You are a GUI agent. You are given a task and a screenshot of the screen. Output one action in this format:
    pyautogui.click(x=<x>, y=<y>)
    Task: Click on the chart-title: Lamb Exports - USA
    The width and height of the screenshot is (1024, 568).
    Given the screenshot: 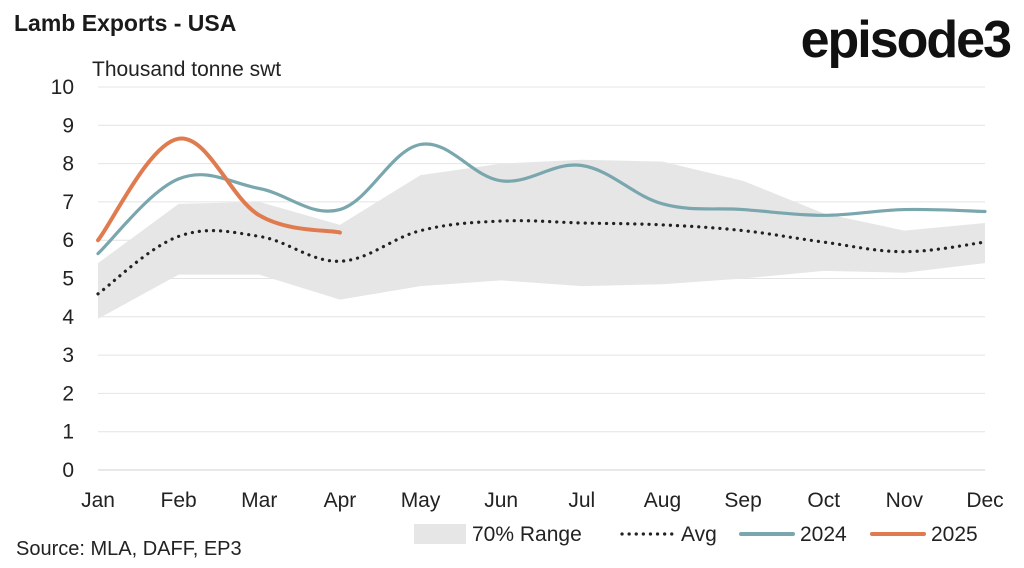 What is the action you would take?
    pyautogui.click(x=125, y=23)
    